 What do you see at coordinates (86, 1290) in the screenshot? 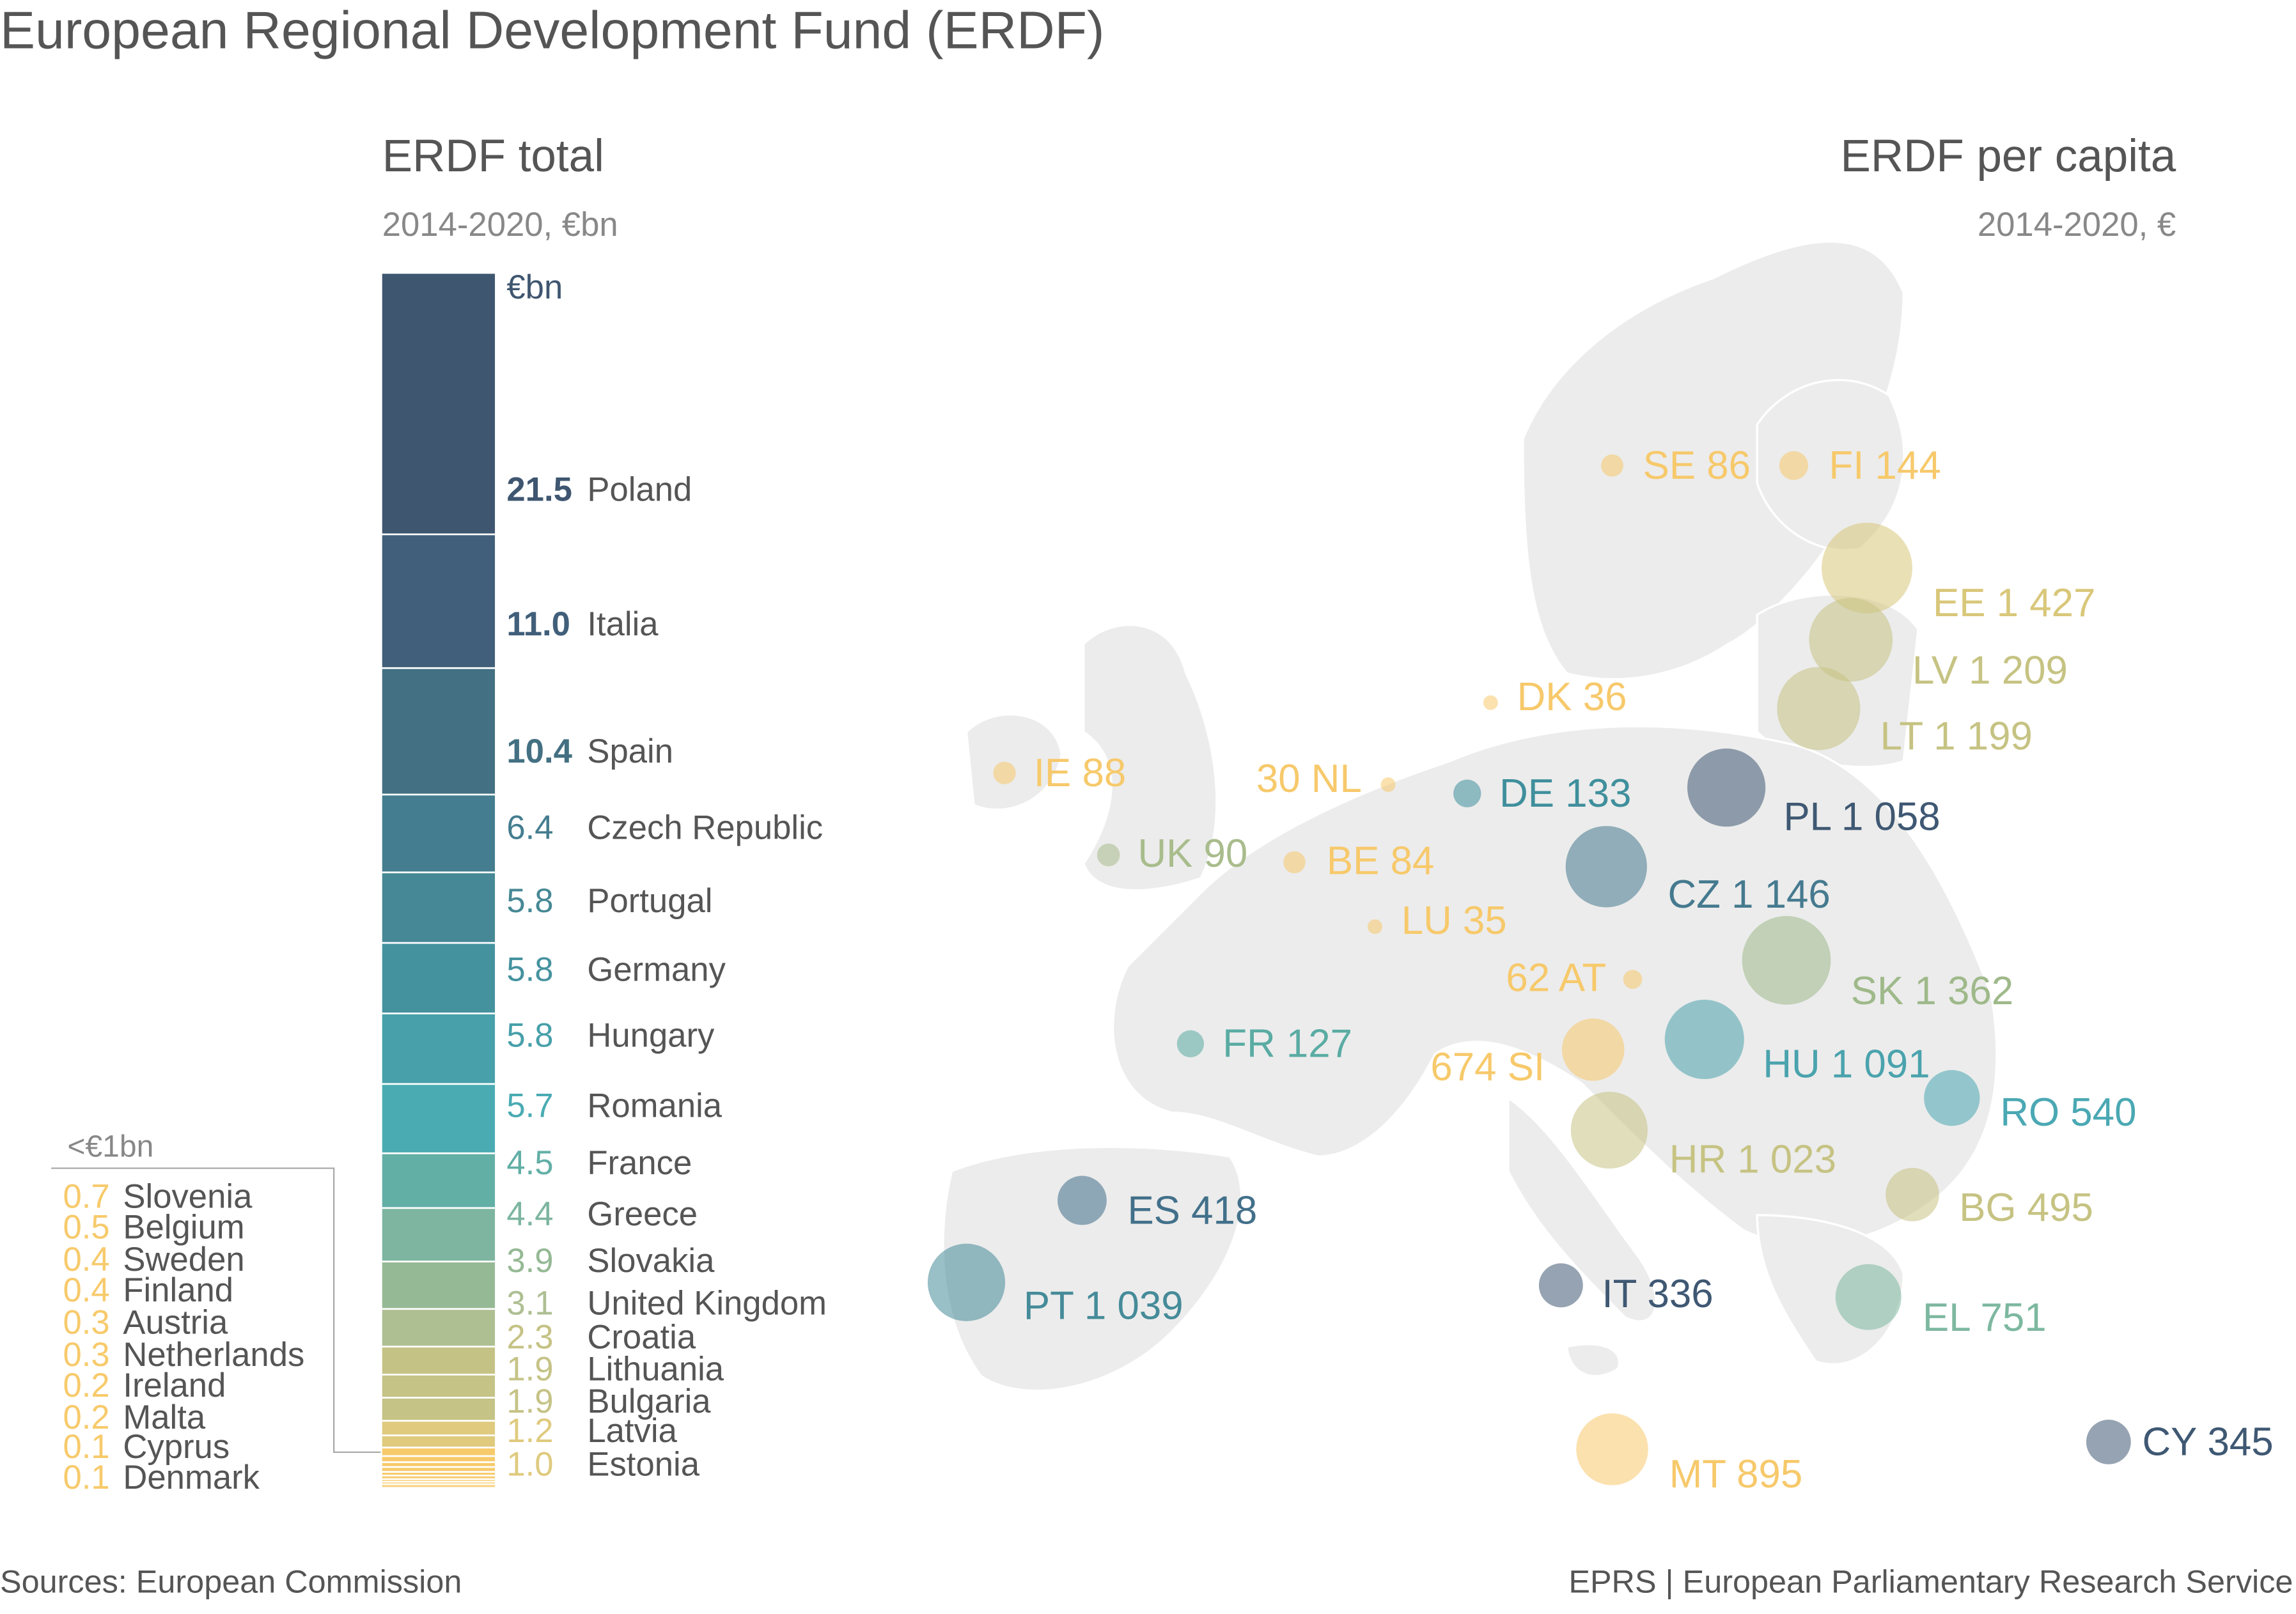
I see `small-value-label: 0.4` at bounding box center [86, 1290].